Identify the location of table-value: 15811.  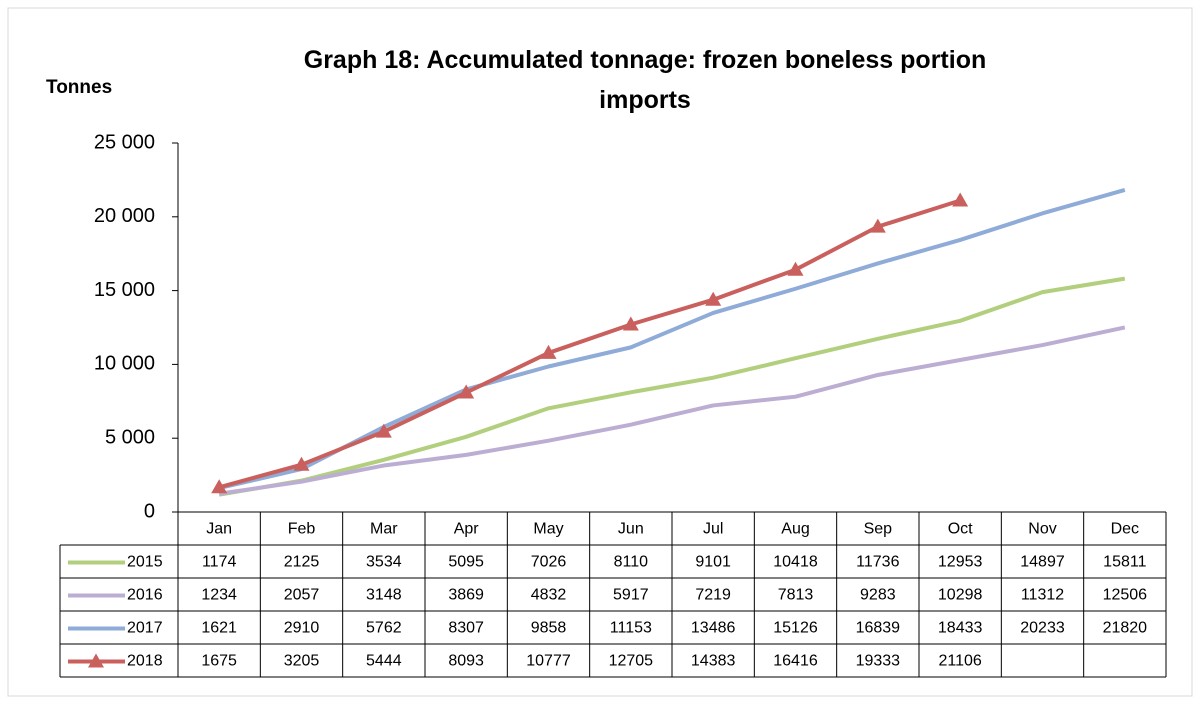
(1124, 562).